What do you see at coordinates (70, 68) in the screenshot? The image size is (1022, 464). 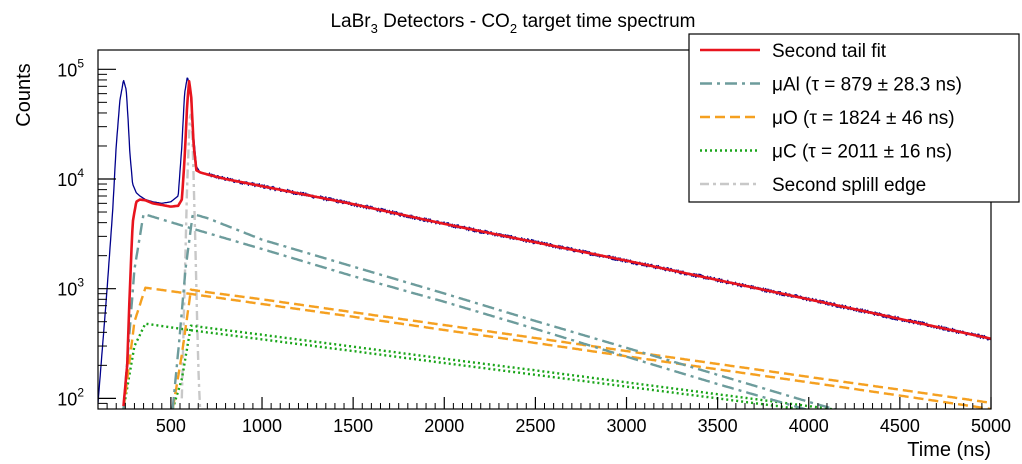 I see `y-tick-label: 10⁵` at bounding box center [70, 68].